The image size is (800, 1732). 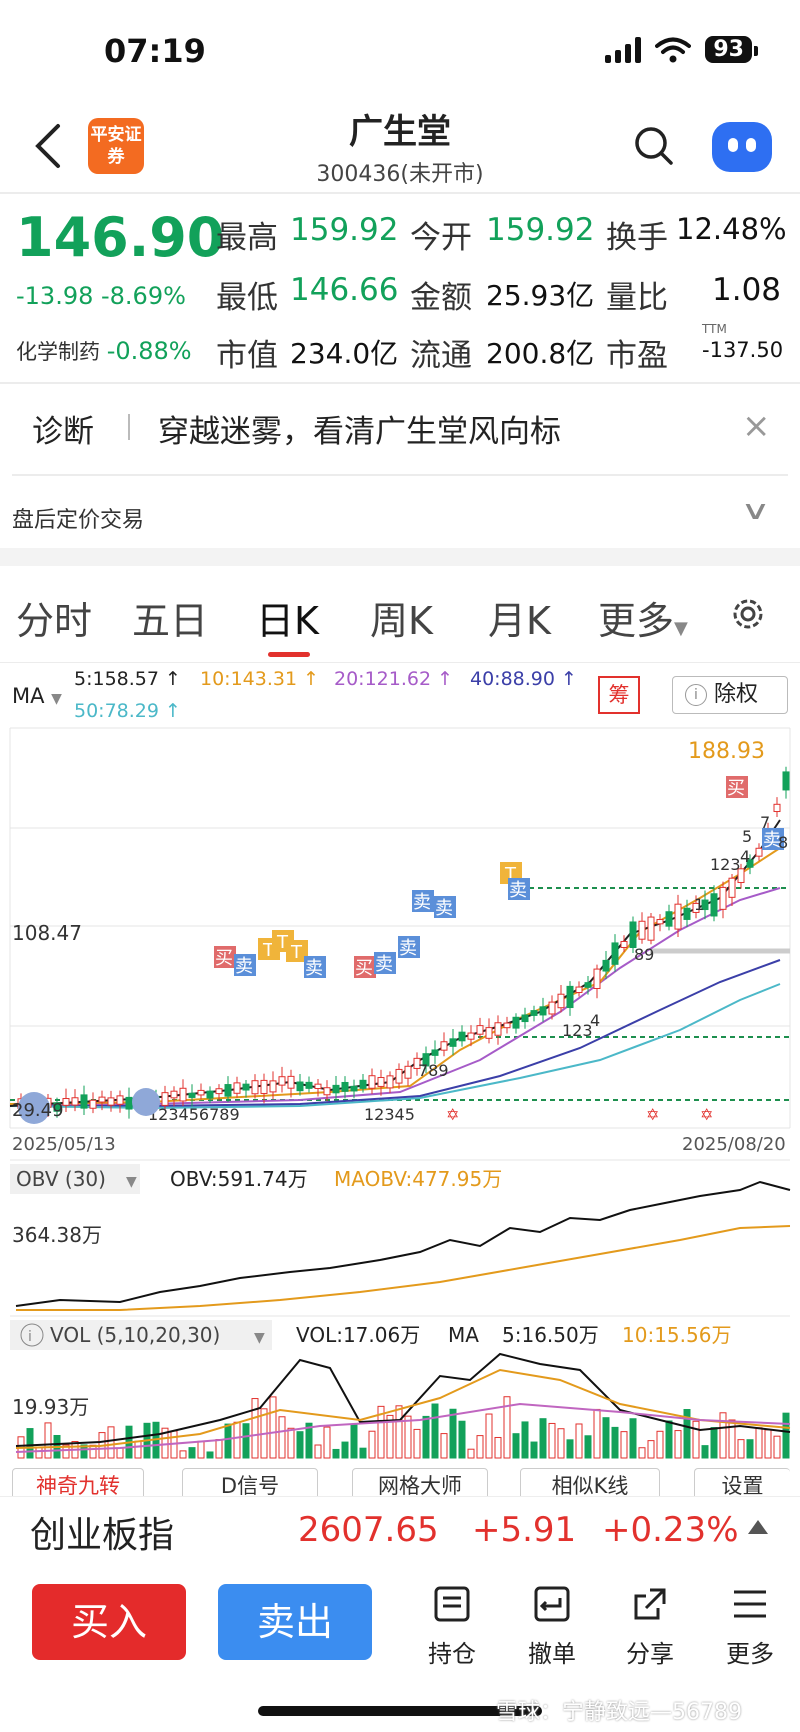 I want to click on sell-button: 卖出, so click(x=295, y=1622).